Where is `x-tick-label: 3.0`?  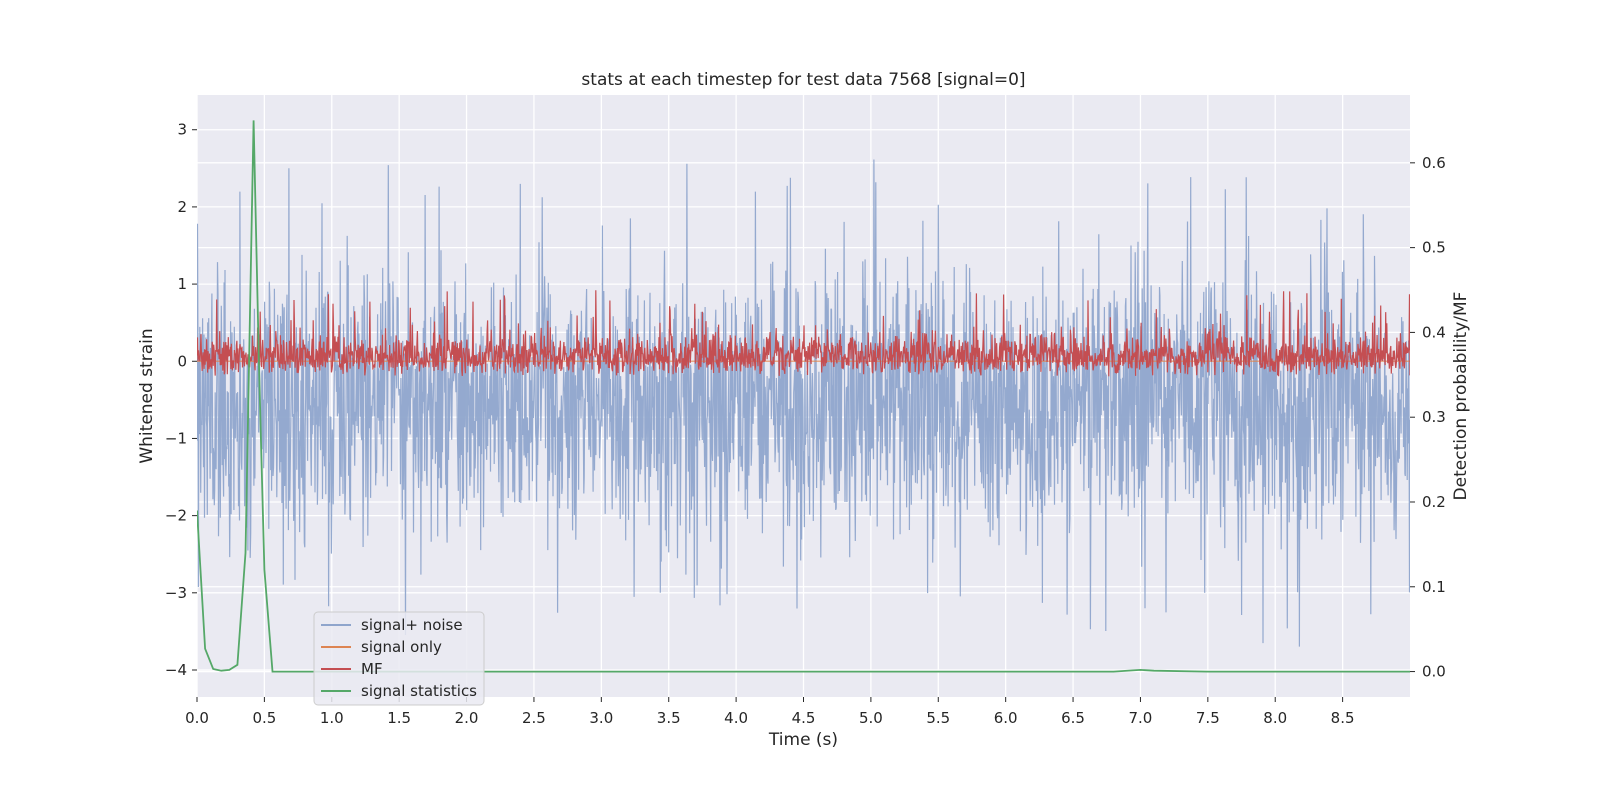
x-tick-label: 3.0 is located at coordinates (601, 718).